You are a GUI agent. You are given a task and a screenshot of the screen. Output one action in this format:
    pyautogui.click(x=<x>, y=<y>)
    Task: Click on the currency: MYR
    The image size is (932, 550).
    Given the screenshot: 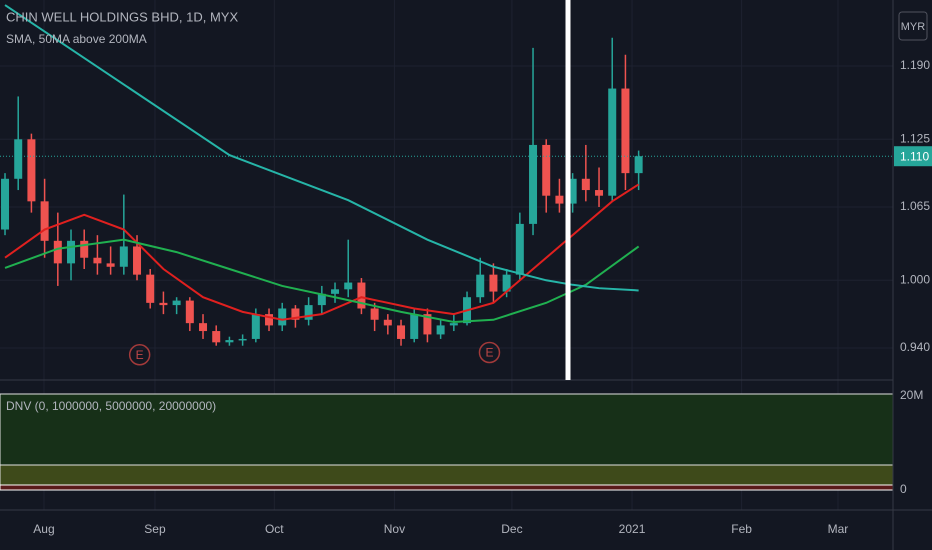 What is the action you would take?
    pyautogui.click(x=913, y=27)
    